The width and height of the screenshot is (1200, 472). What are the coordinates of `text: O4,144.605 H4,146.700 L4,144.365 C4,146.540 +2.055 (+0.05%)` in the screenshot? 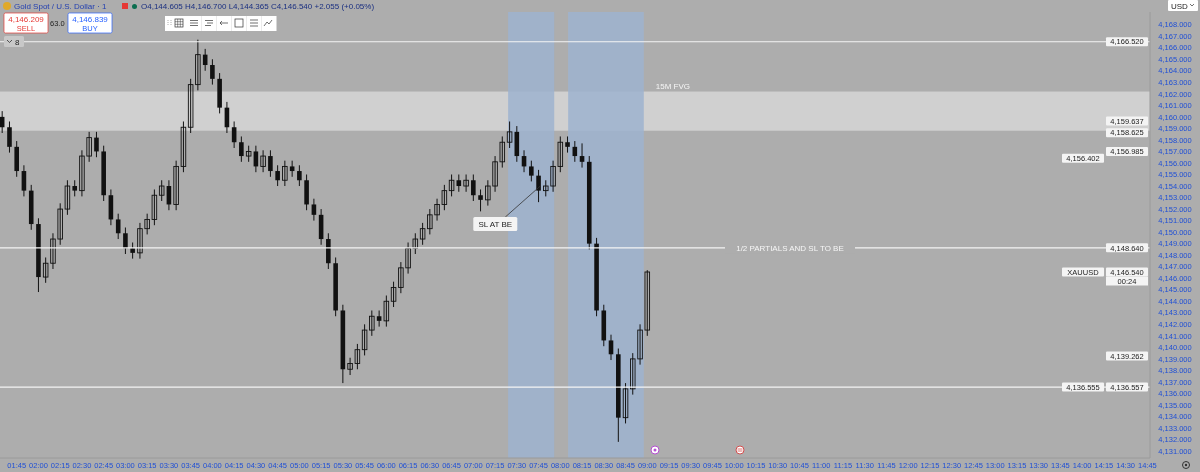 It's located at (258, 6).